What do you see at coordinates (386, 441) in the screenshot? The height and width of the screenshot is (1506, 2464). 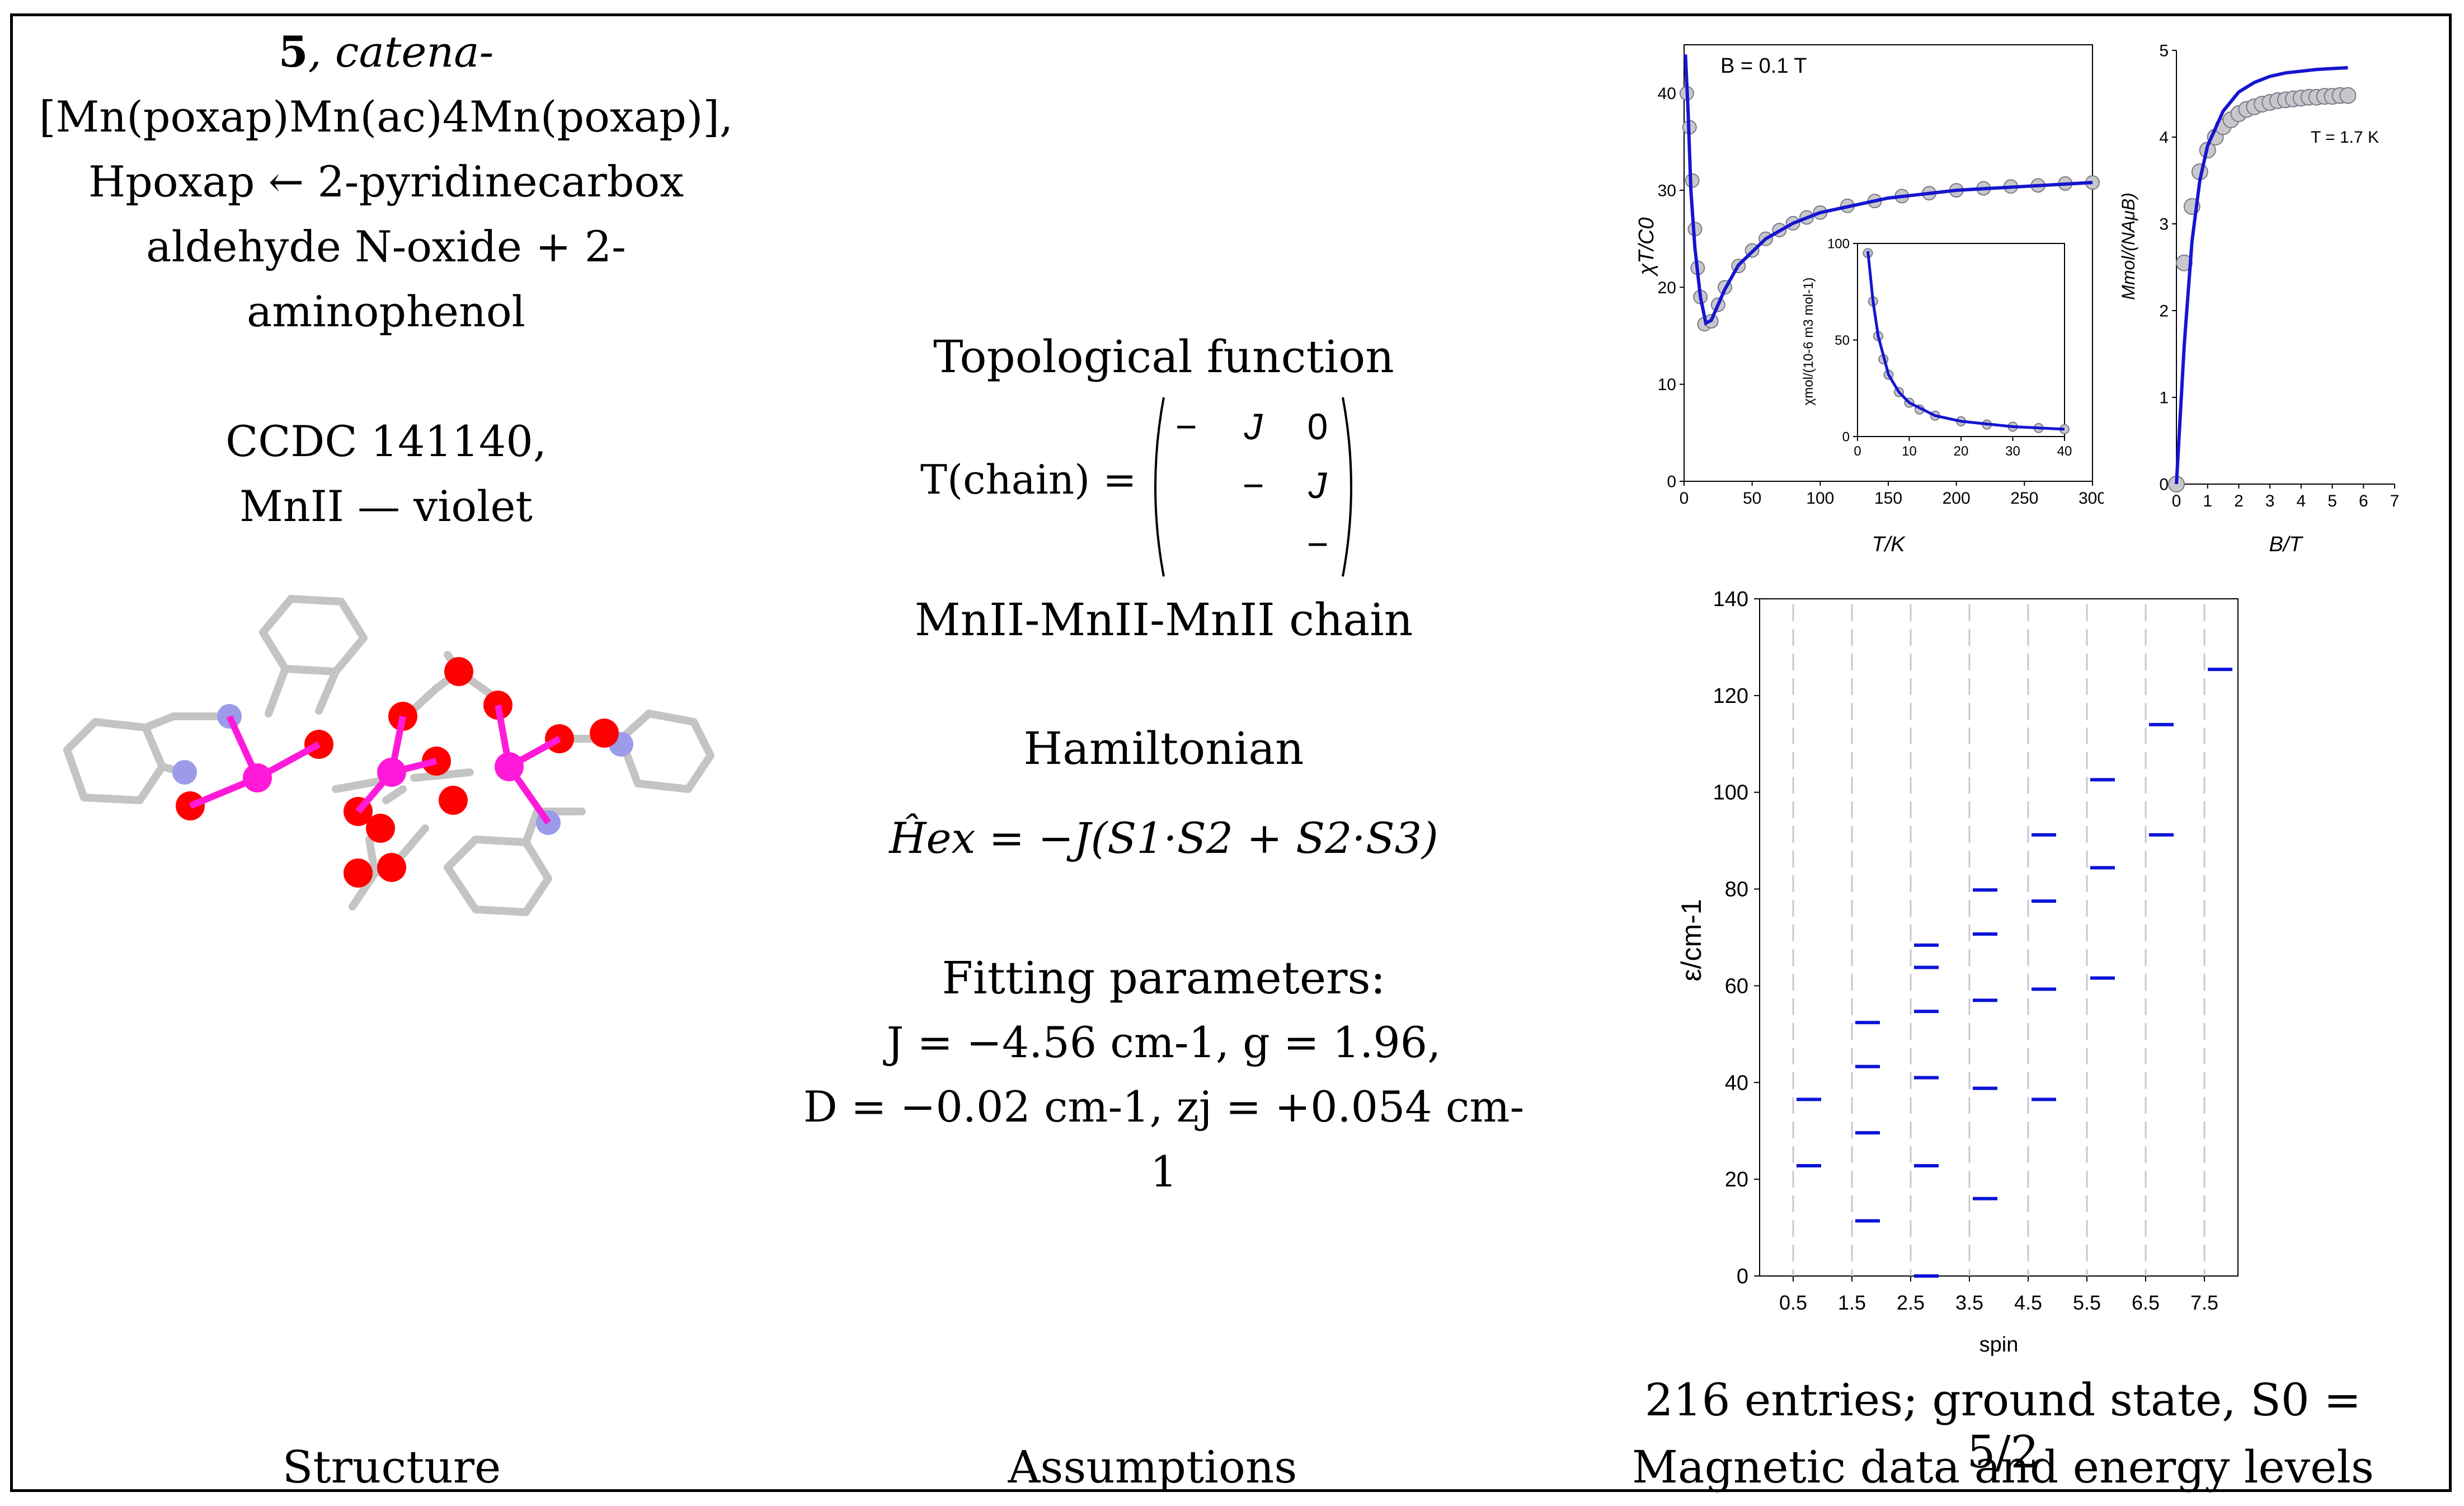 I see `ccdc-code: CCDC 141140,` at bounding box center [386, 441].